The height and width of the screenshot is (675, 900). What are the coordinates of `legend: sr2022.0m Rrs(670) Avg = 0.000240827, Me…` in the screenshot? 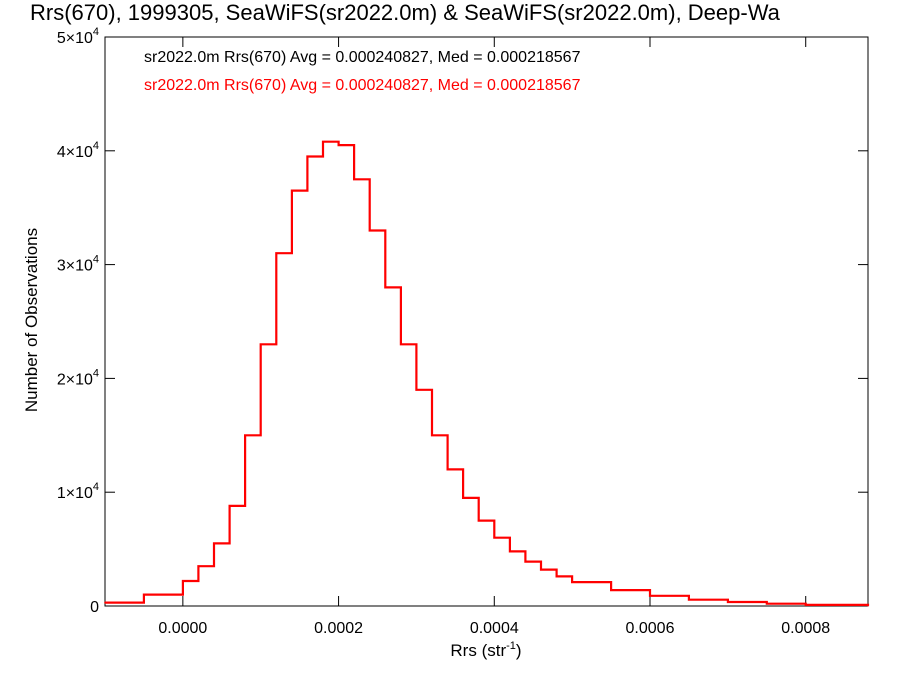 It's located at (362, 71).